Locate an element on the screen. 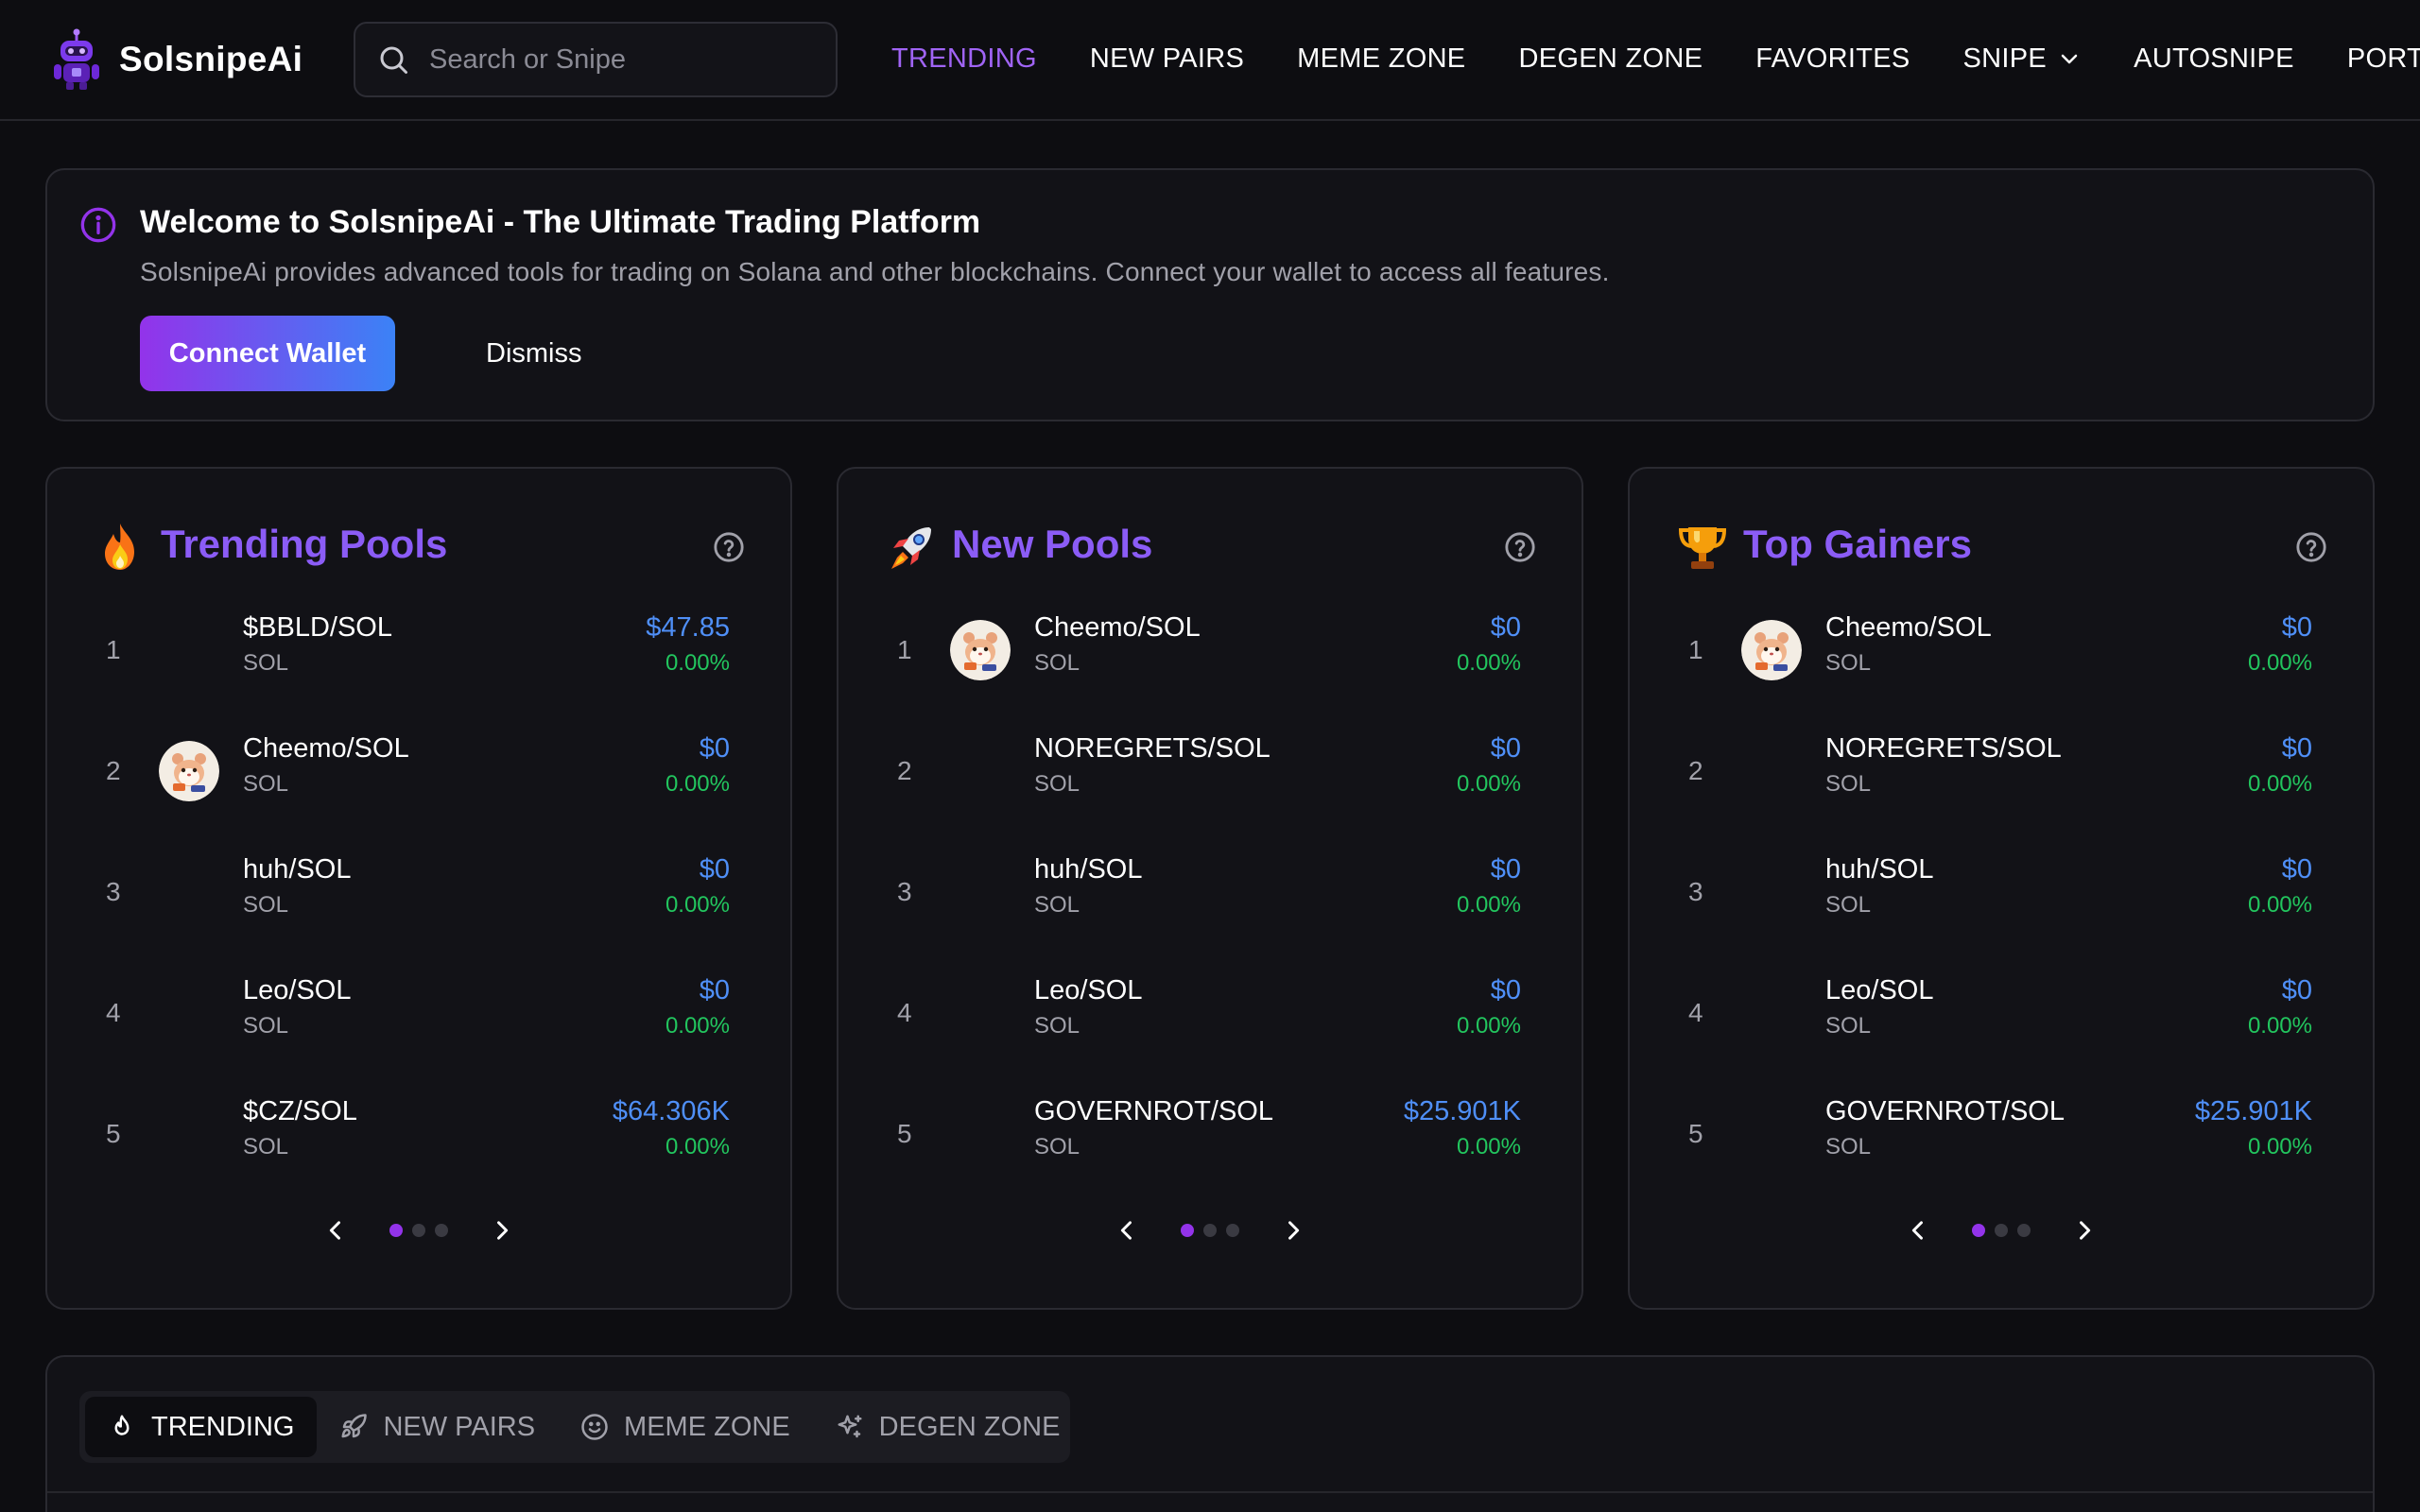 The width and height of the screenshot is (2420, 1512). pool-rank: 5 is located at coordinates (113, 1133).